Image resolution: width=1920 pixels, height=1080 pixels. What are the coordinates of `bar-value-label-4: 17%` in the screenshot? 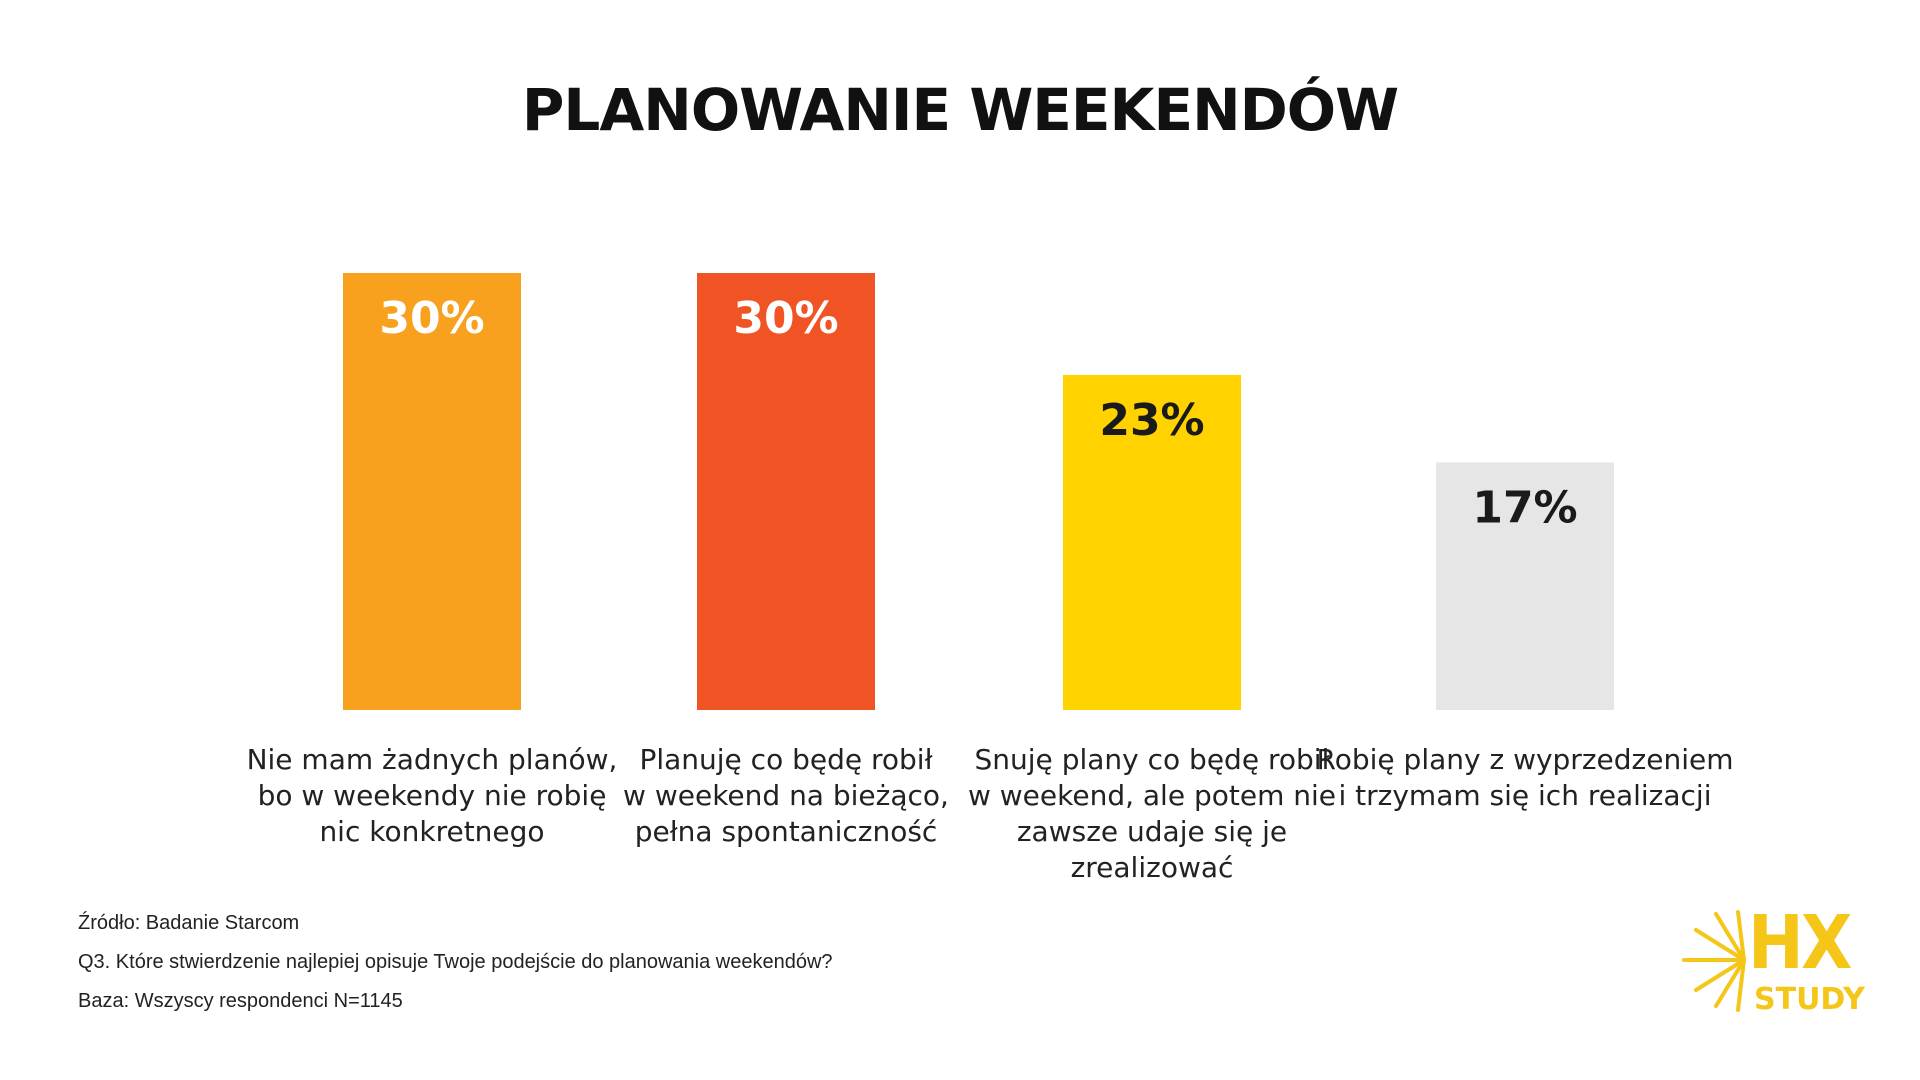 It's located at (1524, 507).